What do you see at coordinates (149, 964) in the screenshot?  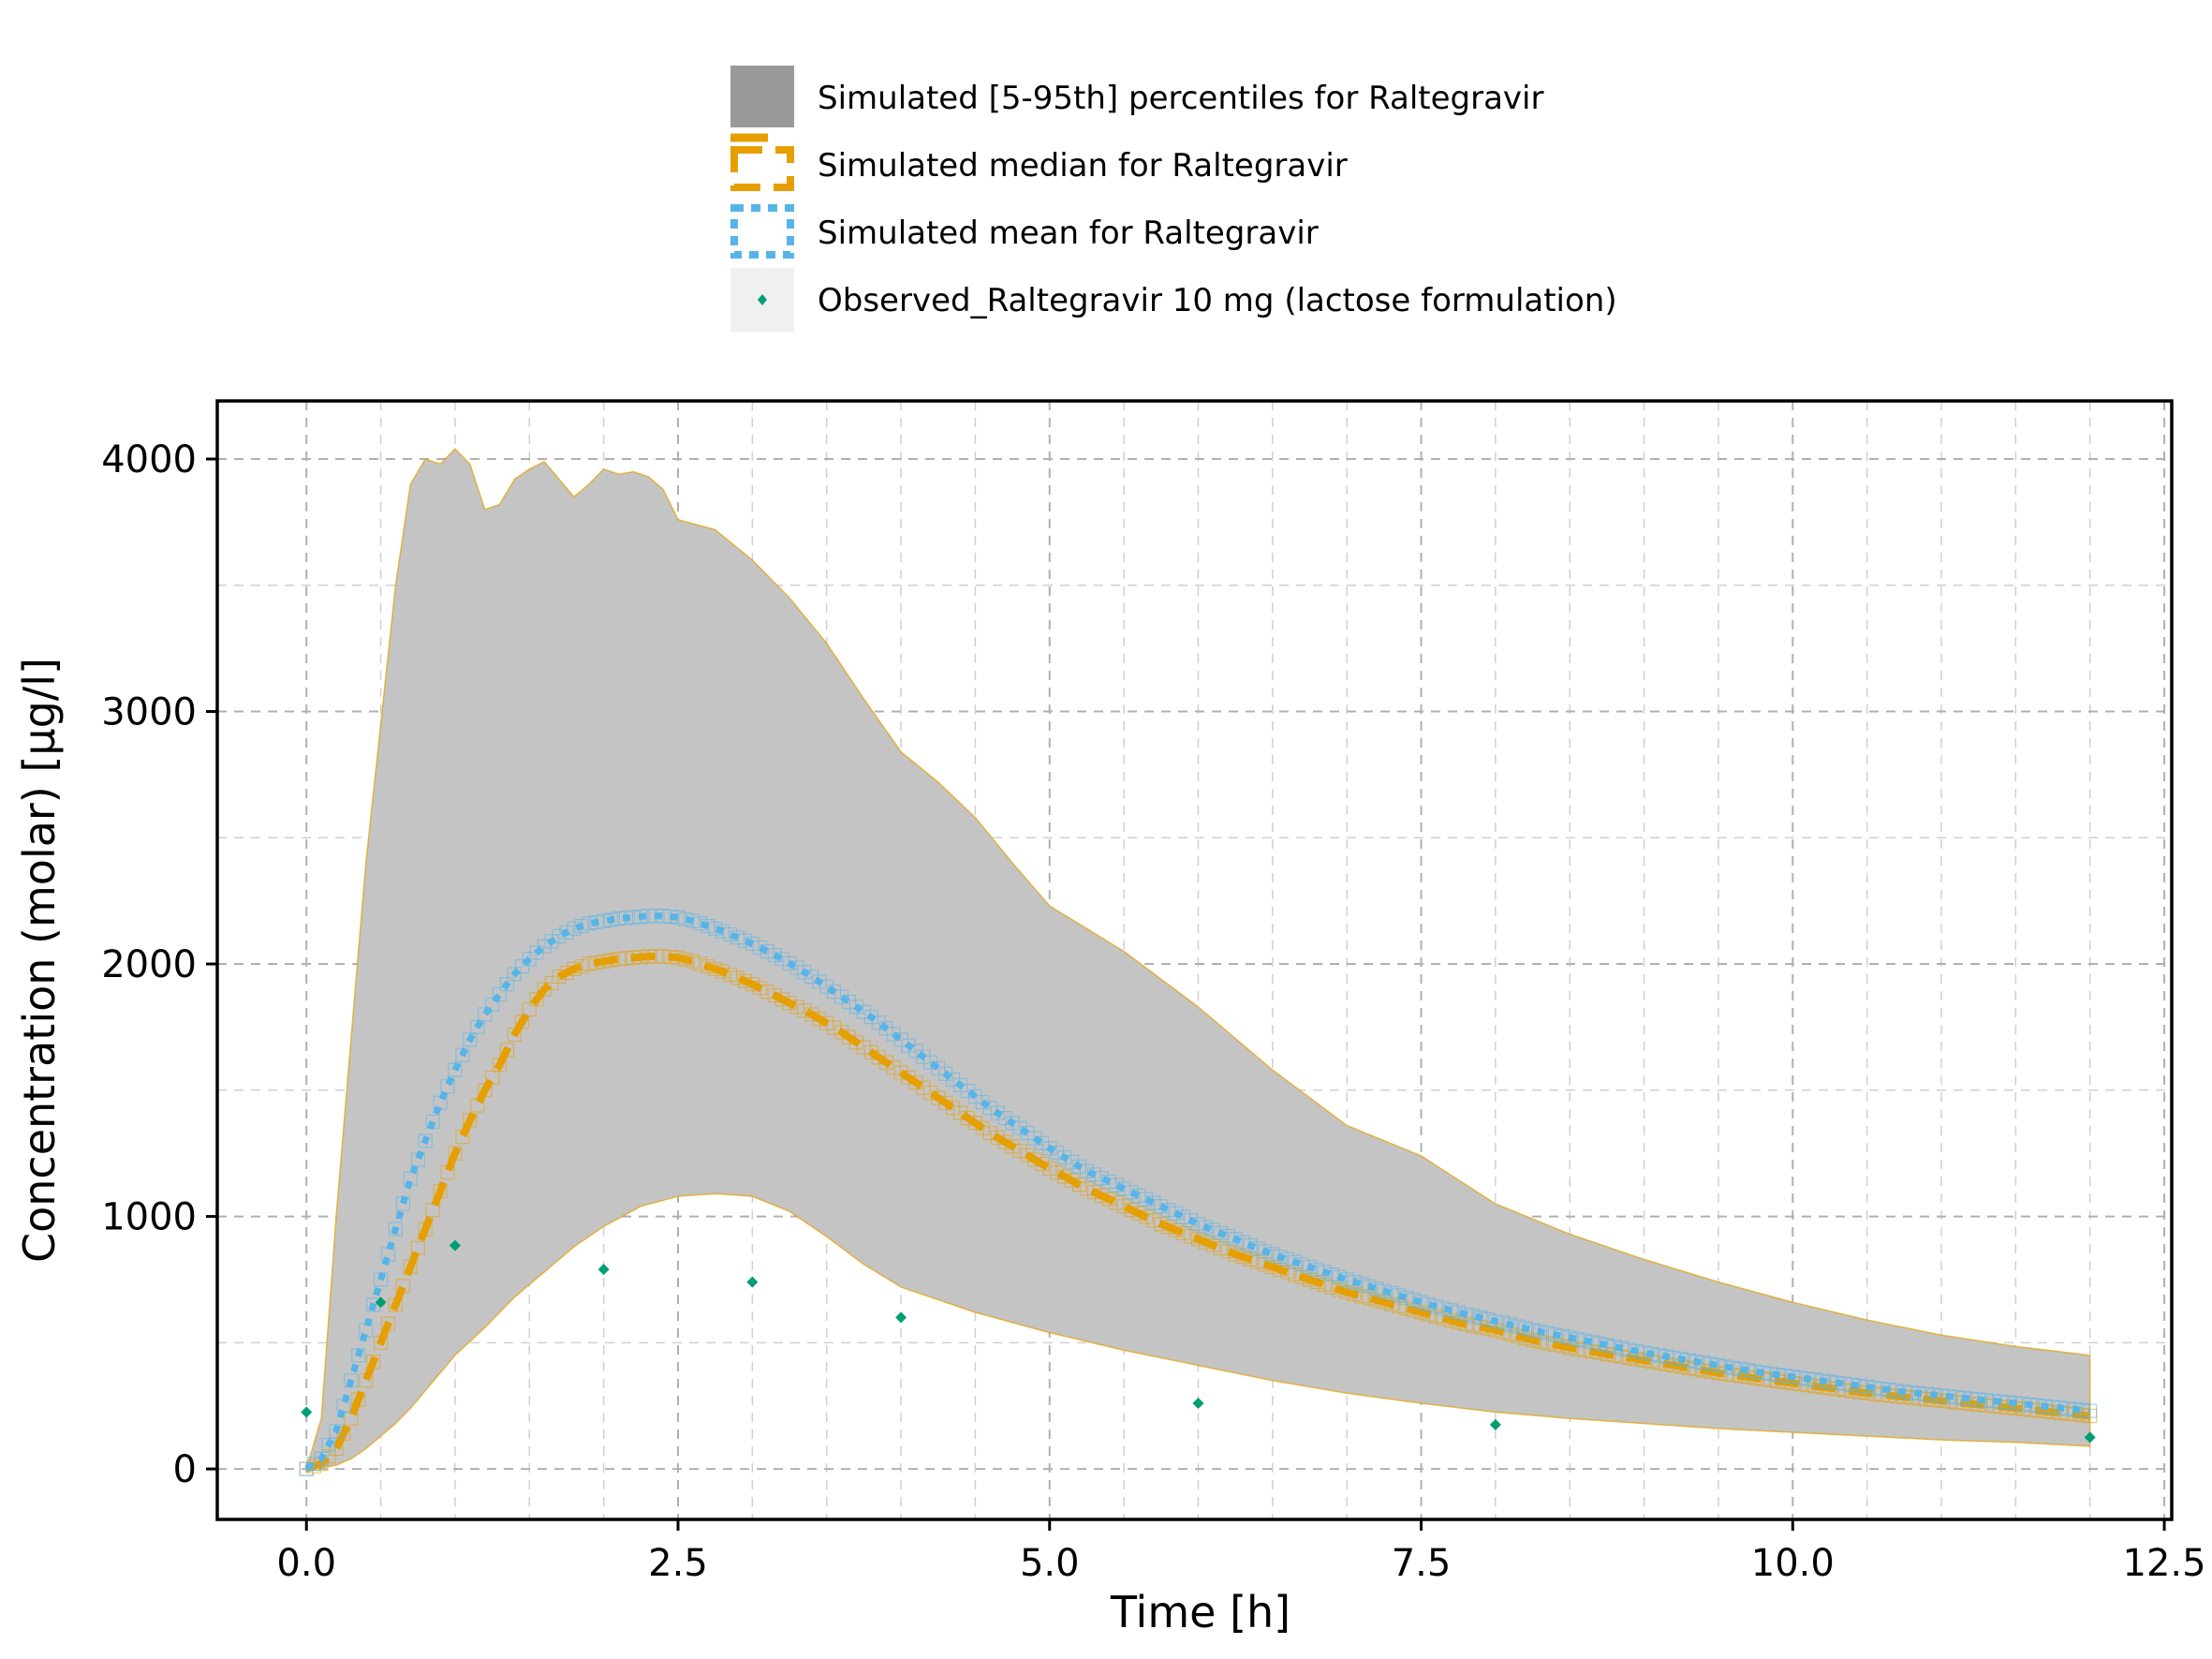 I see `y-tick-label: 2000` at bounding box center [149, 964].